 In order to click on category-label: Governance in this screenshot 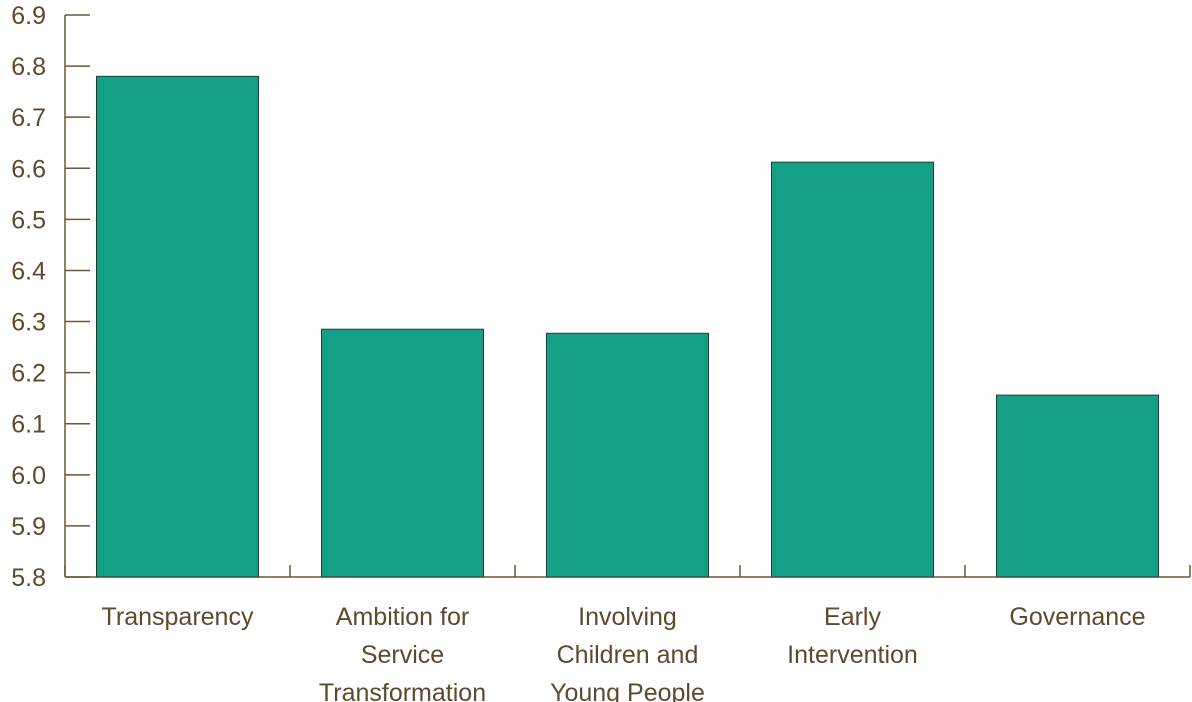, I will do `click(1077, 617)`.